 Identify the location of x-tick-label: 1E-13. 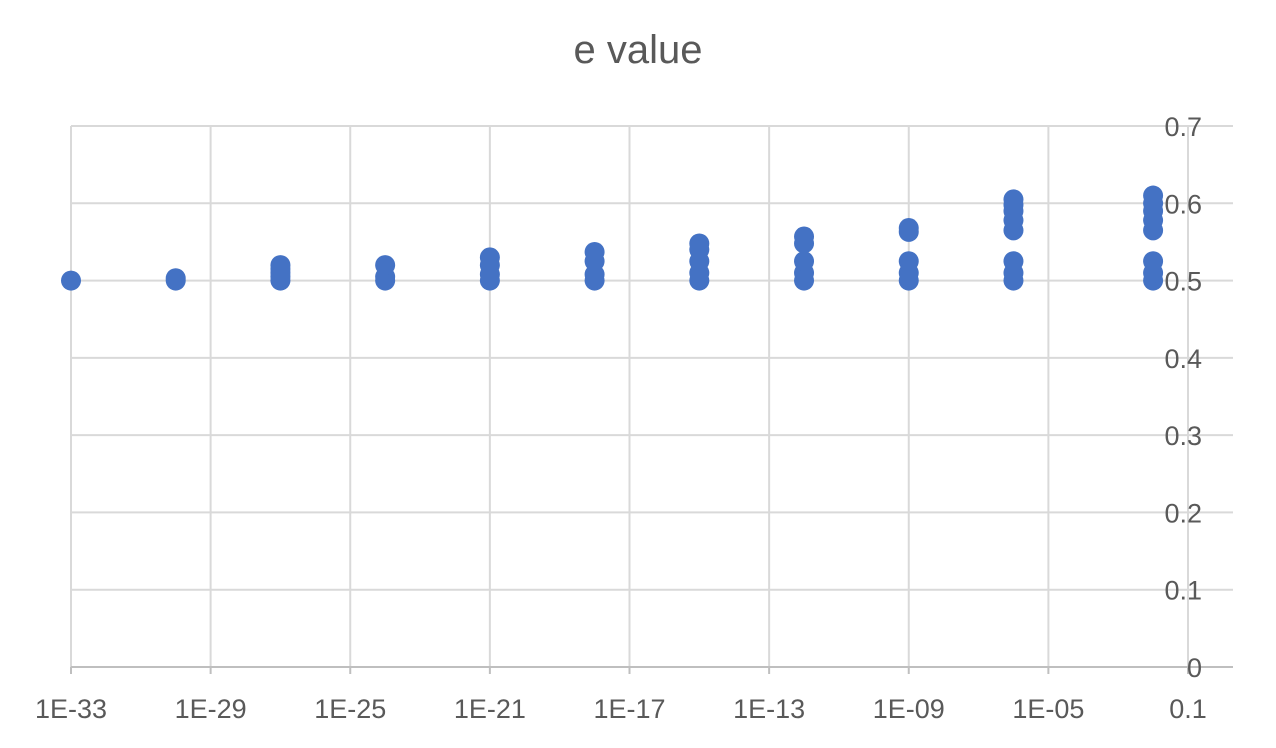
(769, 709).